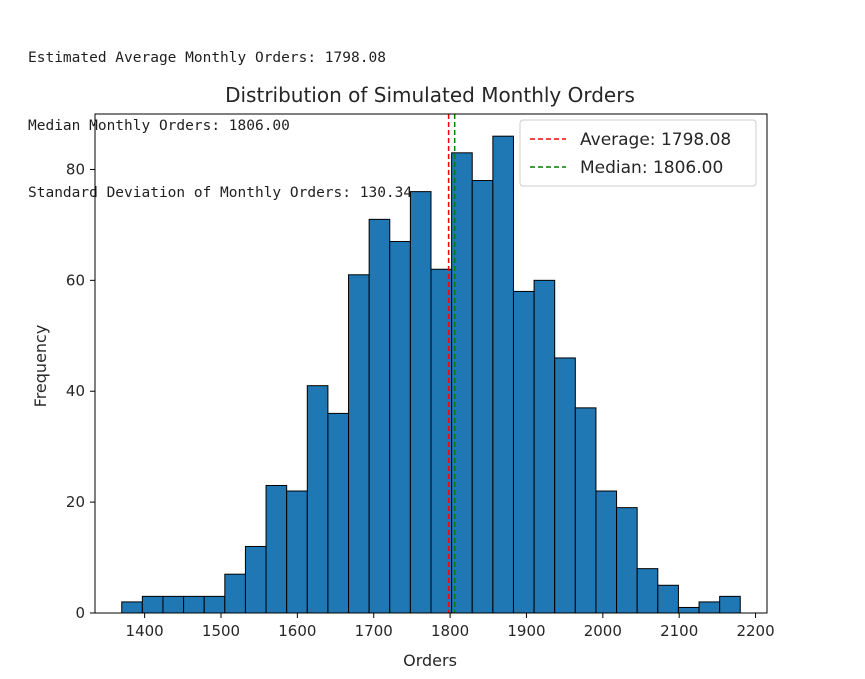 This screenshot has height=679, width=865. I want to click on x-axis: 1400 1500 1600 1700 1800 1900 2000 2100 2200, so click(450, 626).